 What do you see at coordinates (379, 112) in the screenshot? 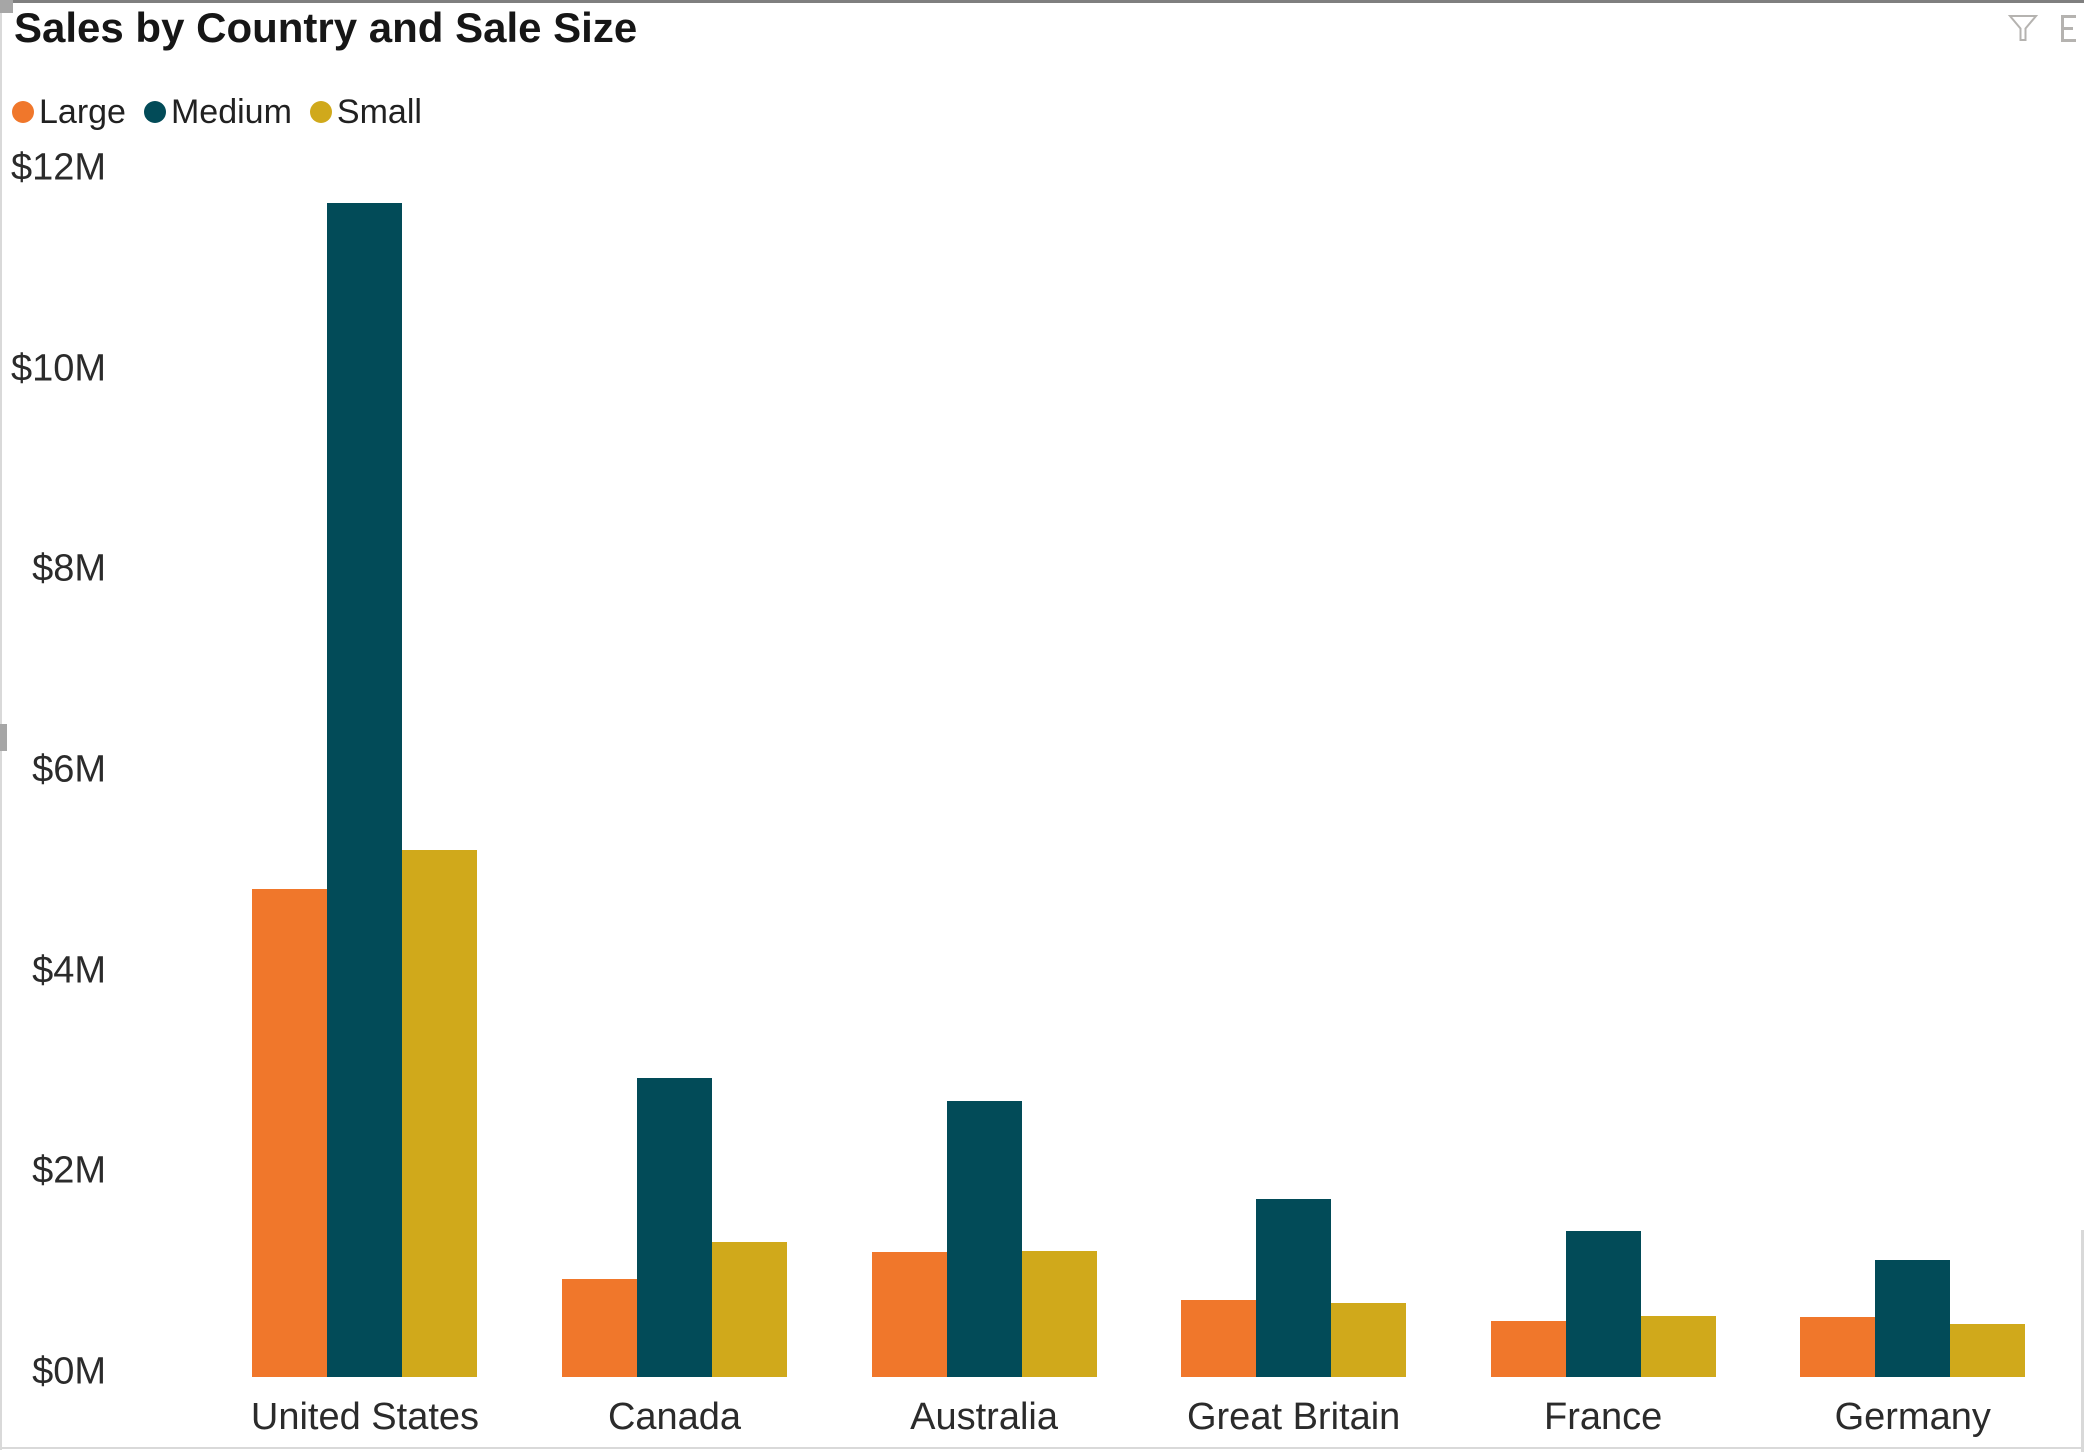
I see `legend-label-small: Small` at bounding box center [379, 112].